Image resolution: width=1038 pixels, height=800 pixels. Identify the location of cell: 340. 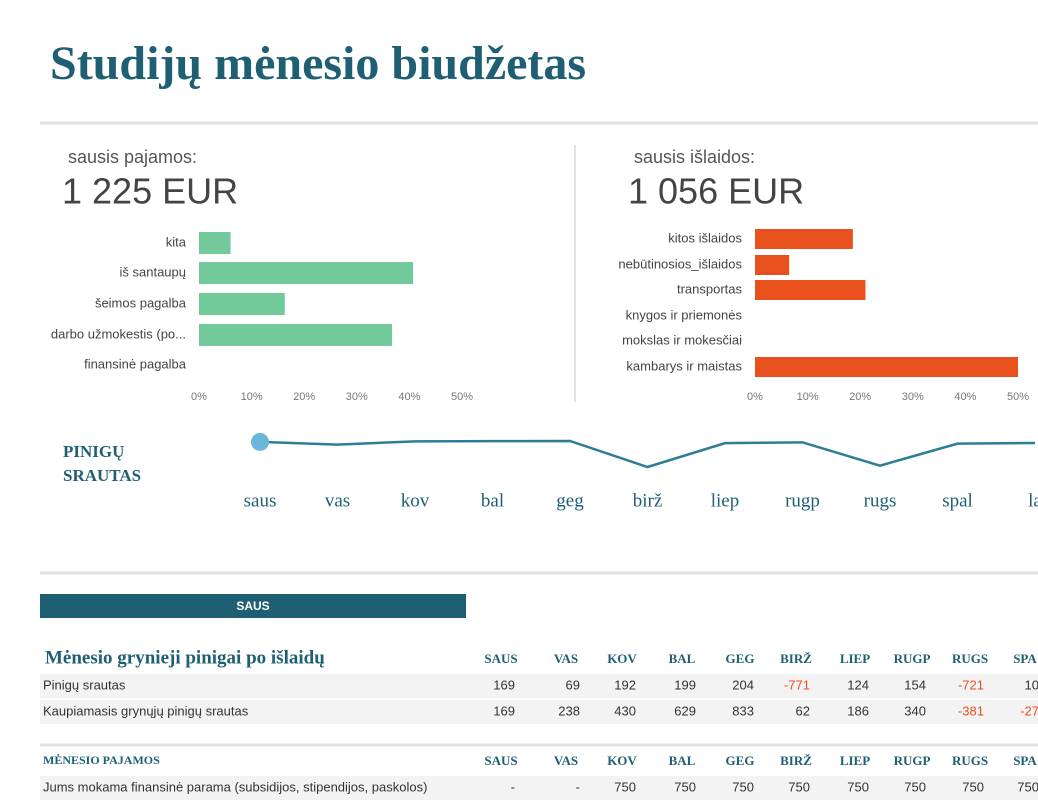
(915, 710).